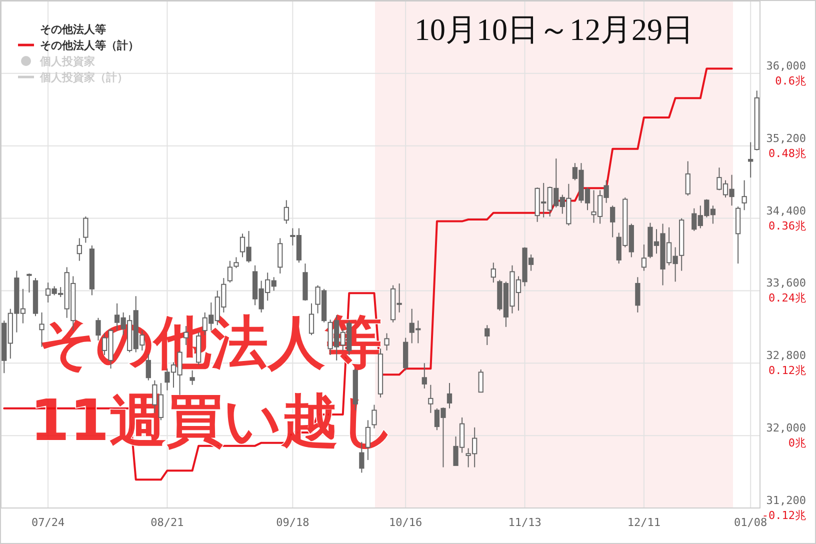  I want to click on y2-tick-label: 0.12兆, so click(787, 371).